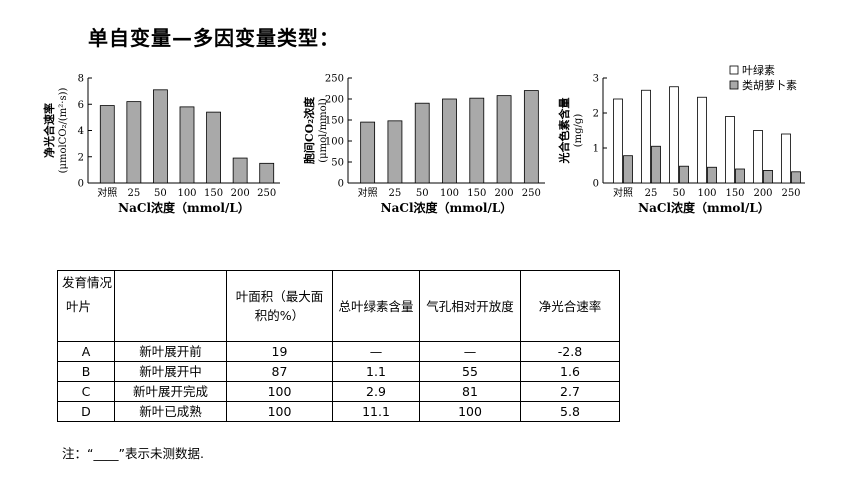  I want to click on table-row: B 新叶展开中 87 1.1 55 1.6, so click(338, 371).